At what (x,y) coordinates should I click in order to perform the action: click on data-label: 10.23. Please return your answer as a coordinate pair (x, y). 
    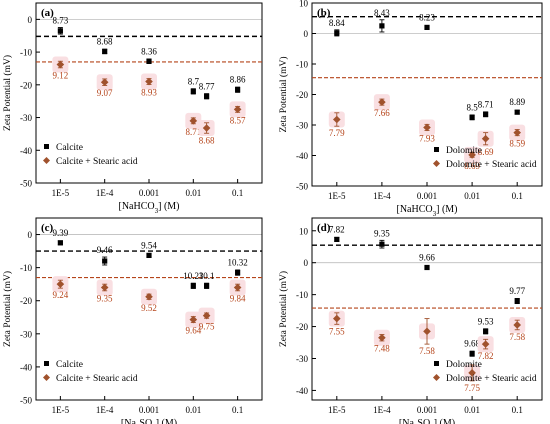
    Looking at the image, I should click on (193, 276).